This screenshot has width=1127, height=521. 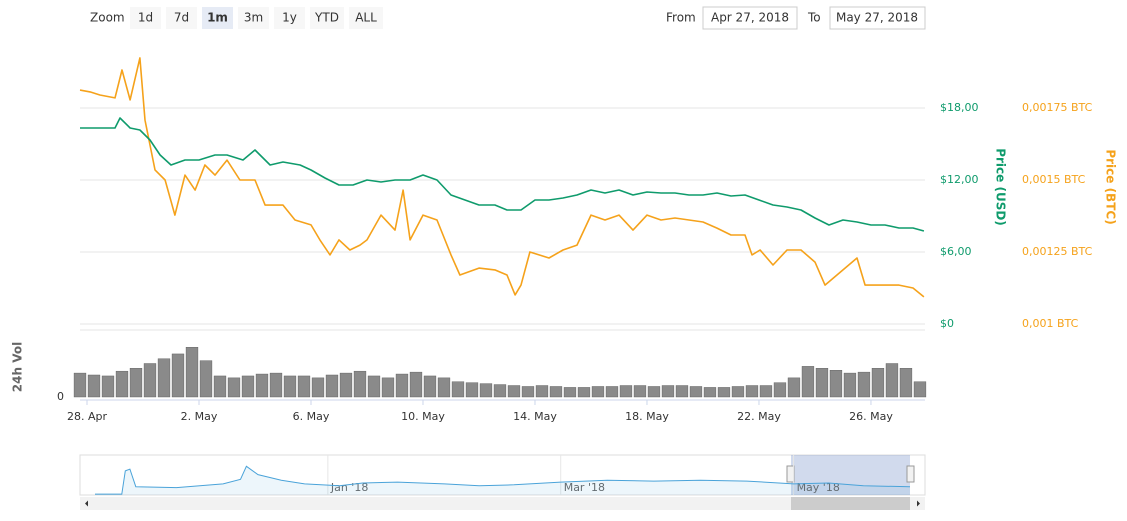 What do you see at coordinates (199, 416) in the screenshot?
I see `x-tick-label: 2. May` at bounding box center [199, 416].